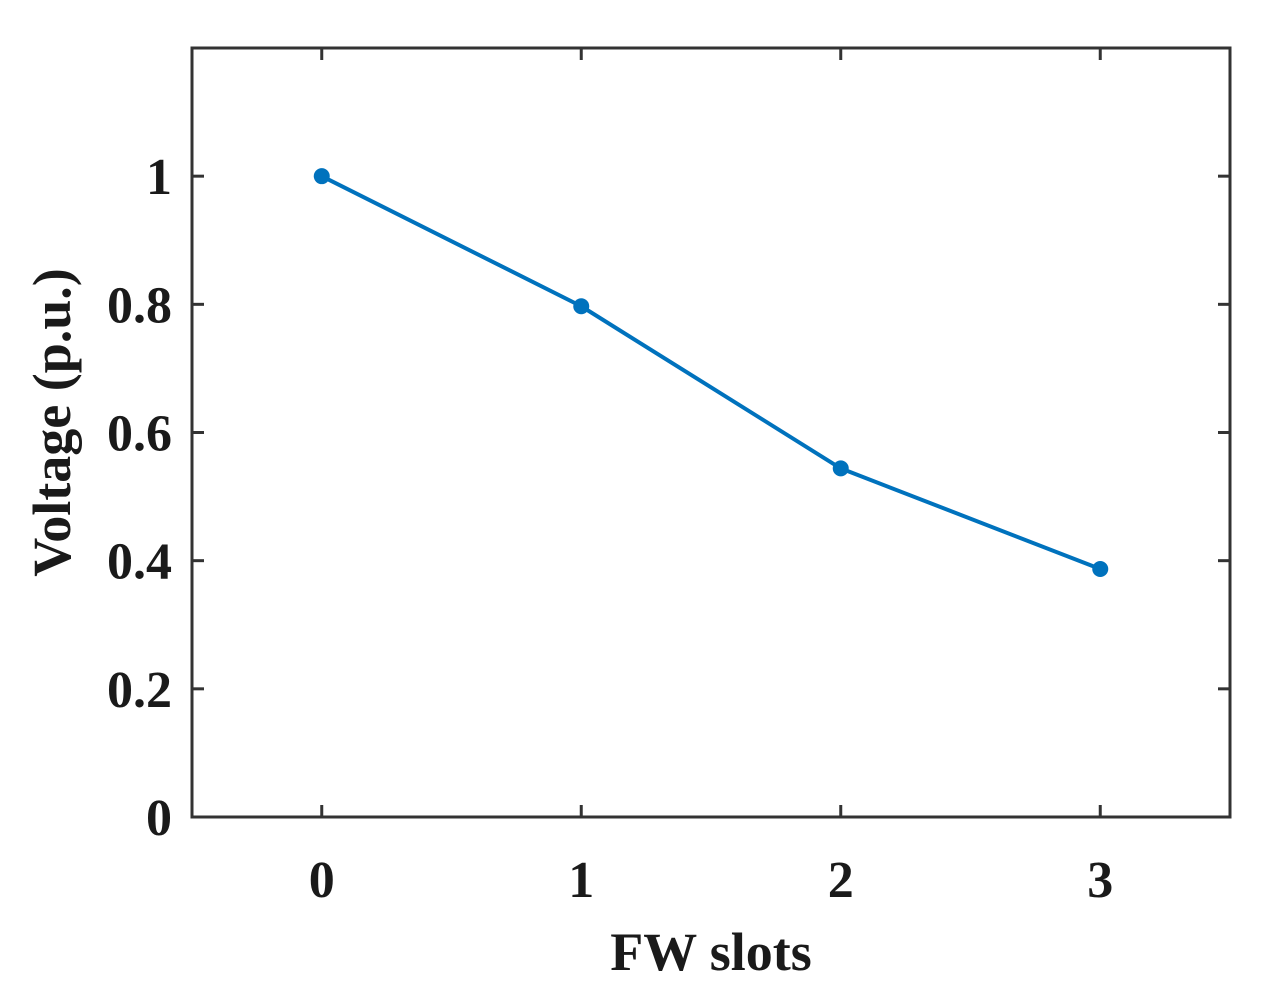  I want to click on y-tick-label: 0, so click(159, 818).